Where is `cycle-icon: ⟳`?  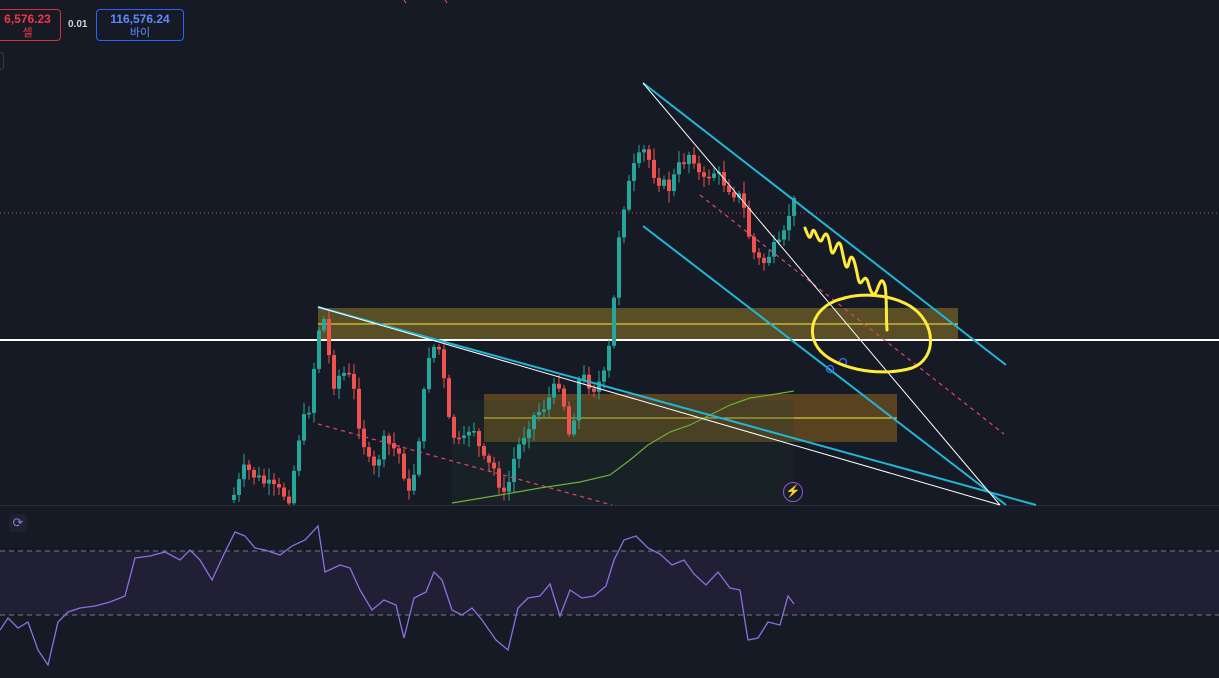
cycle-icon: ⟳ is located at coordinates (18, 523).